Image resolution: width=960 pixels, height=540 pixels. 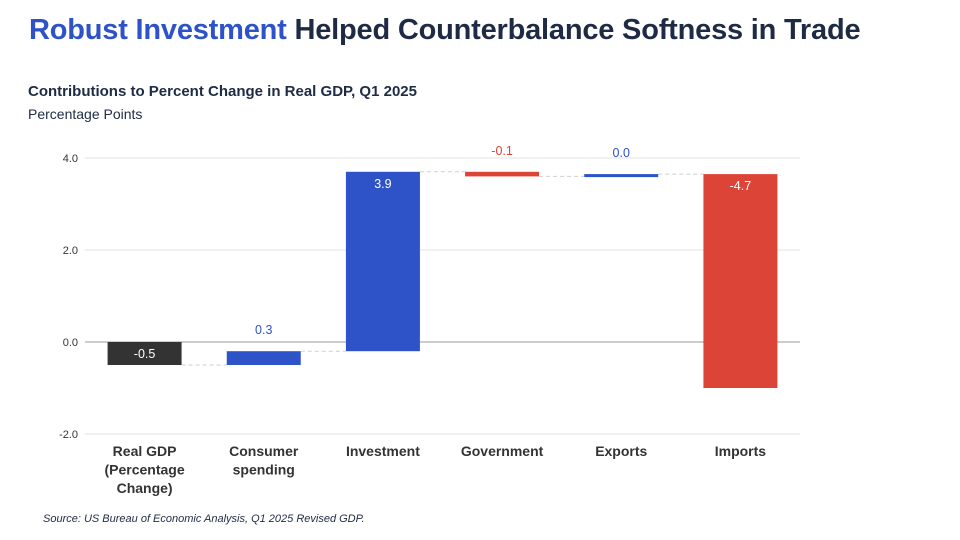 What do you see at coordinates (158, 30) in the screenshot?
I see `headline-accent: Robust Investment` at bounding box center [158, 30].